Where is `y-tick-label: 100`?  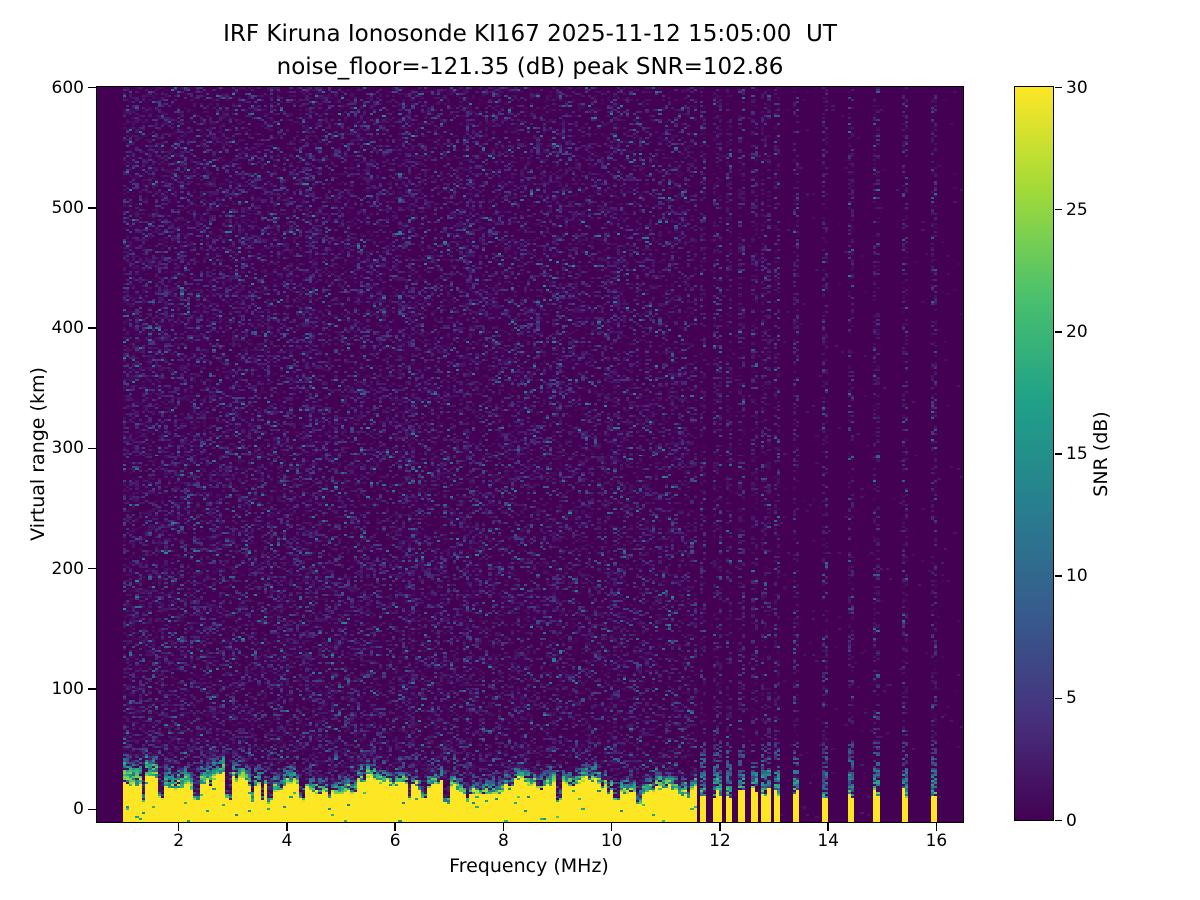 y-tick-label: 100 is located at coordinates (67, 688).